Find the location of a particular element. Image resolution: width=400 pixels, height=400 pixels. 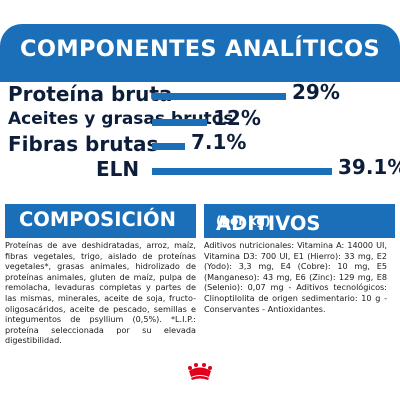

composicion-header: COMPOSICIÓN is located at coordinates (100, 221).